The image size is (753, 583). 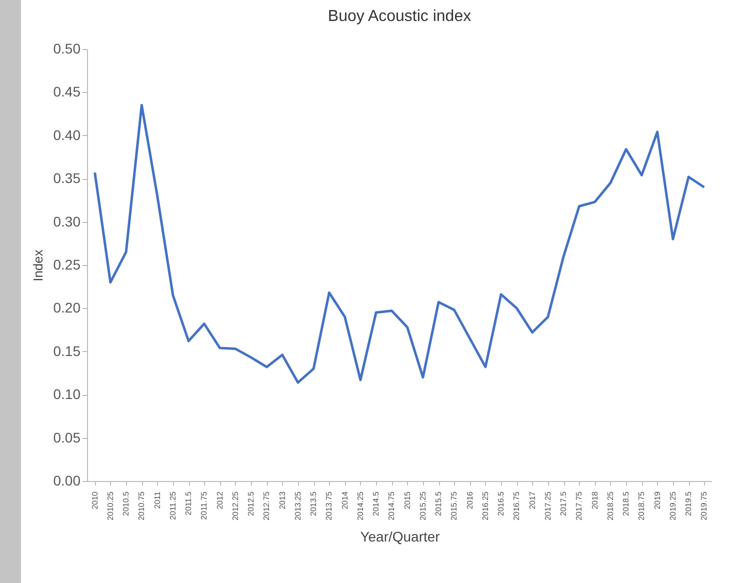 I want to click on x-tick-label: 2016.75, so click(x=517, y=505).